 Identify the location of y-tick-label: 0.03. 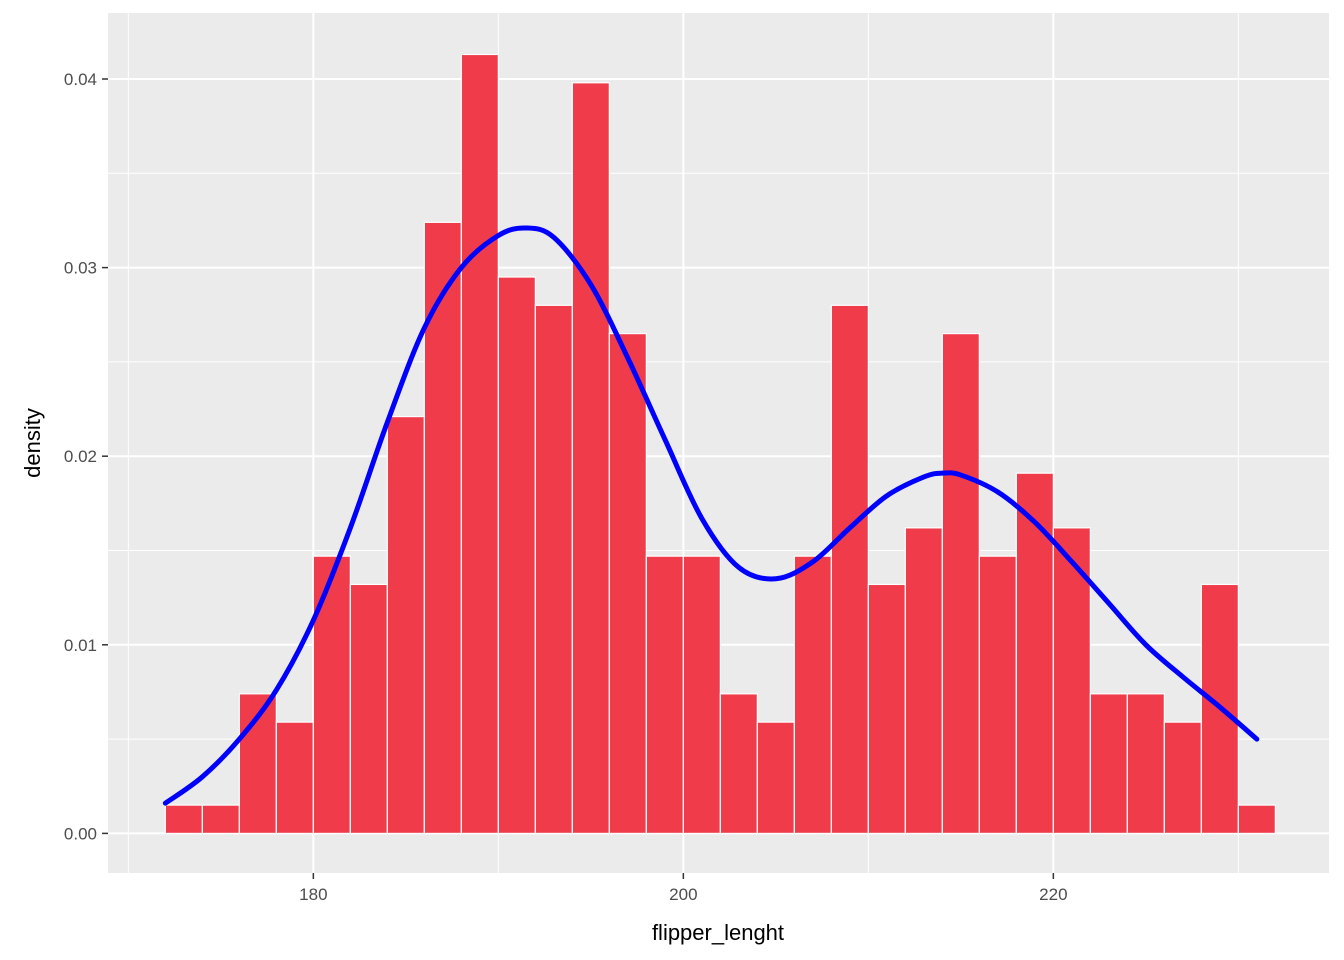
(80, 268).